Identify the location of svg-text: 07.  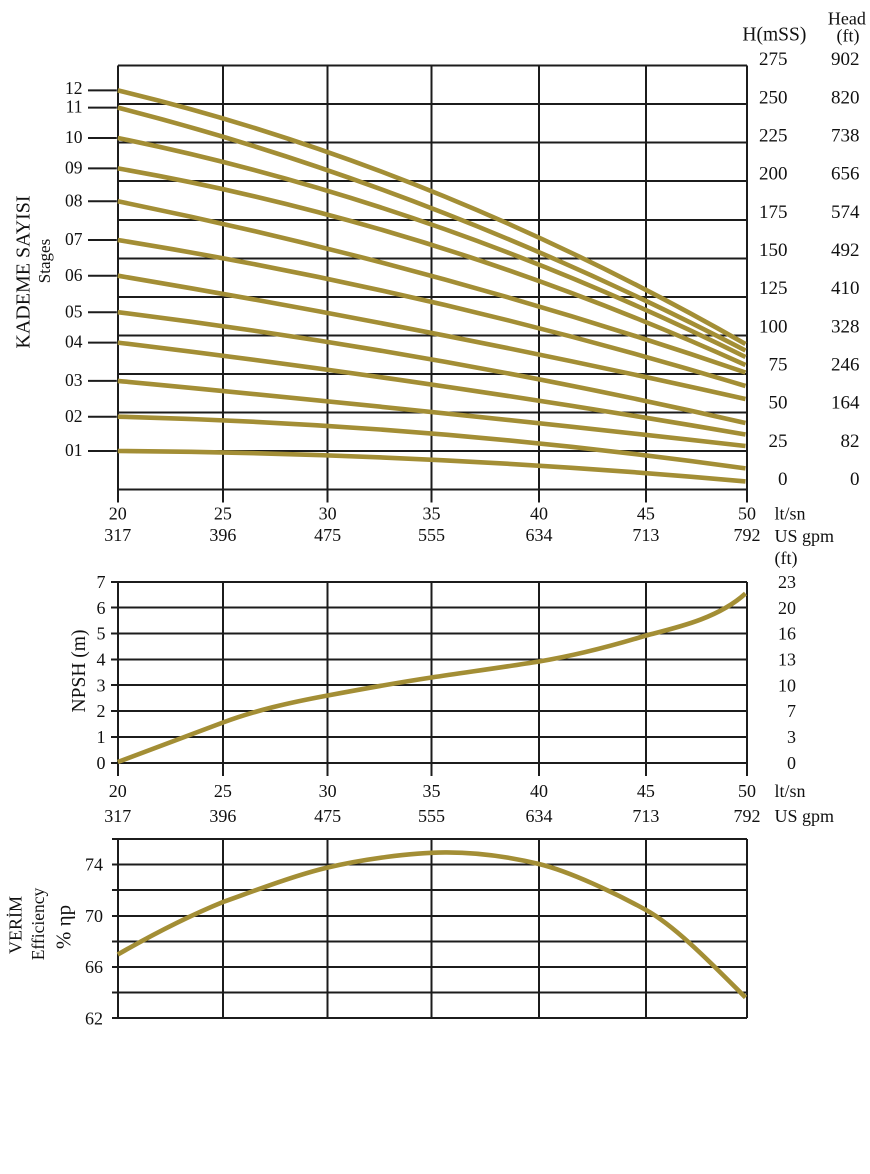
(74, 239).